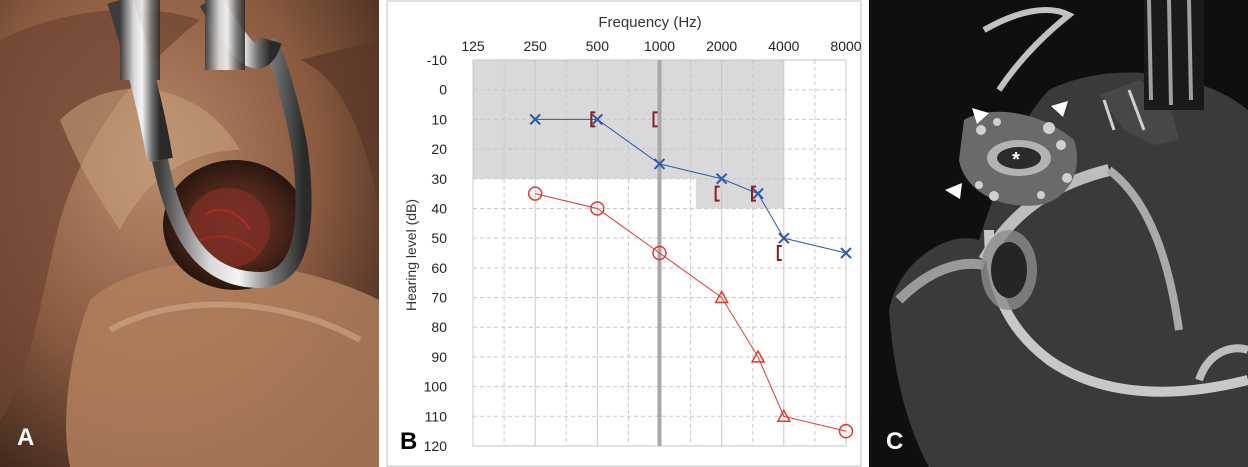 The width and height of the screenshot is (1248, 467). I want to click on x-tick-label: 8000, so click(845, 46).